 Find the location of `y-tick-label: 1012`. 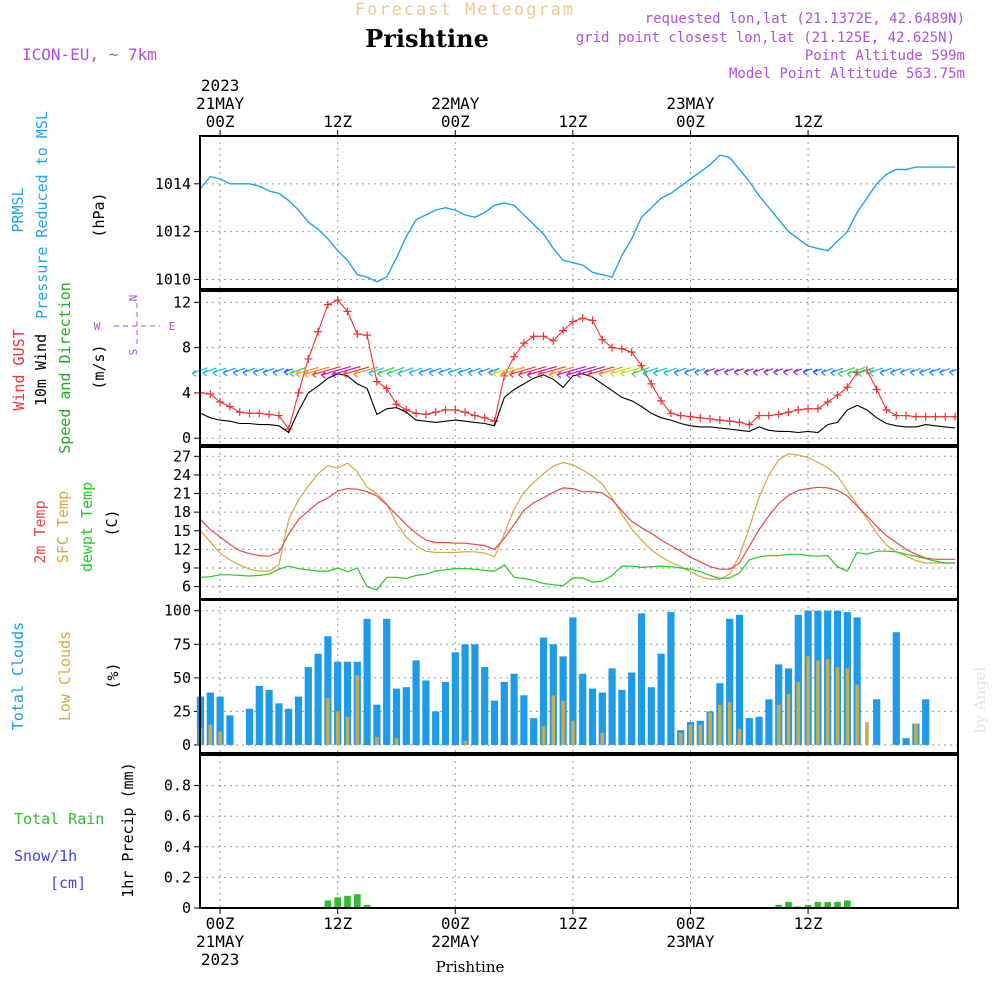

y-tick-label: 1012 is located at coordinates (173, 232).